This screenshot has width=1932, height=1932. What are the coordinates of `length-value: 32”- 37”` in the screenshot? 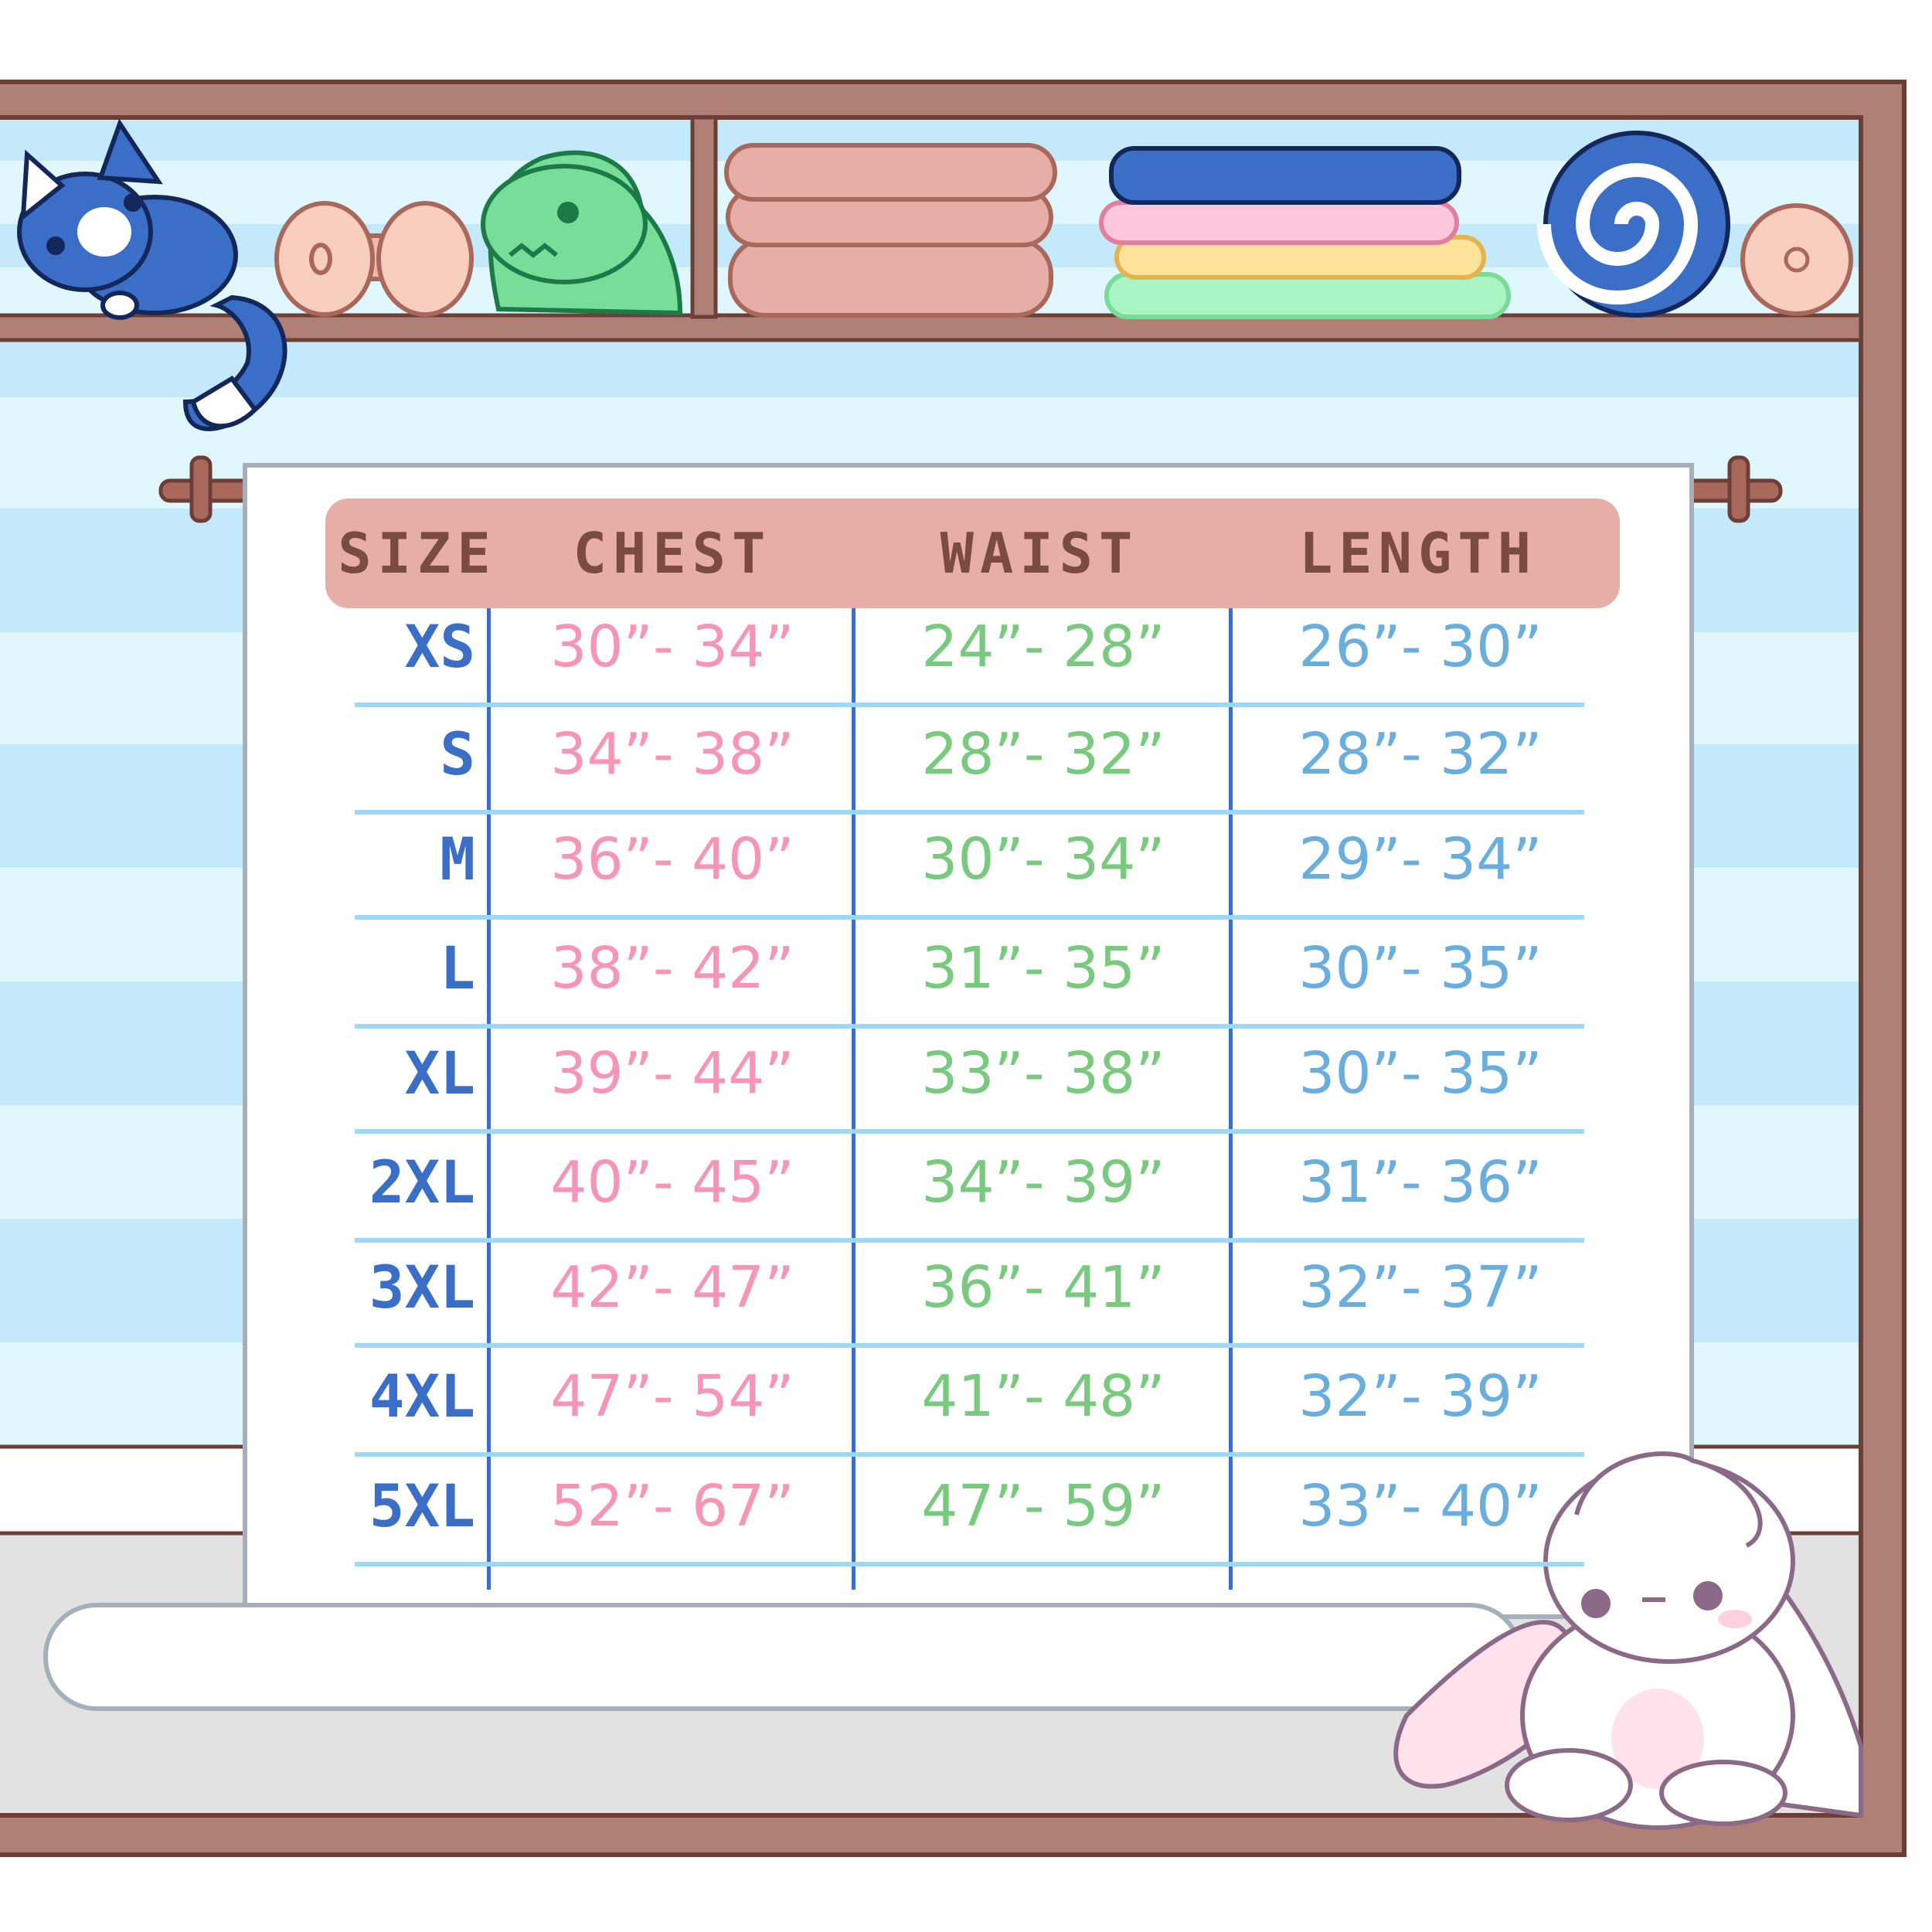 It's located at (1420, 1288).